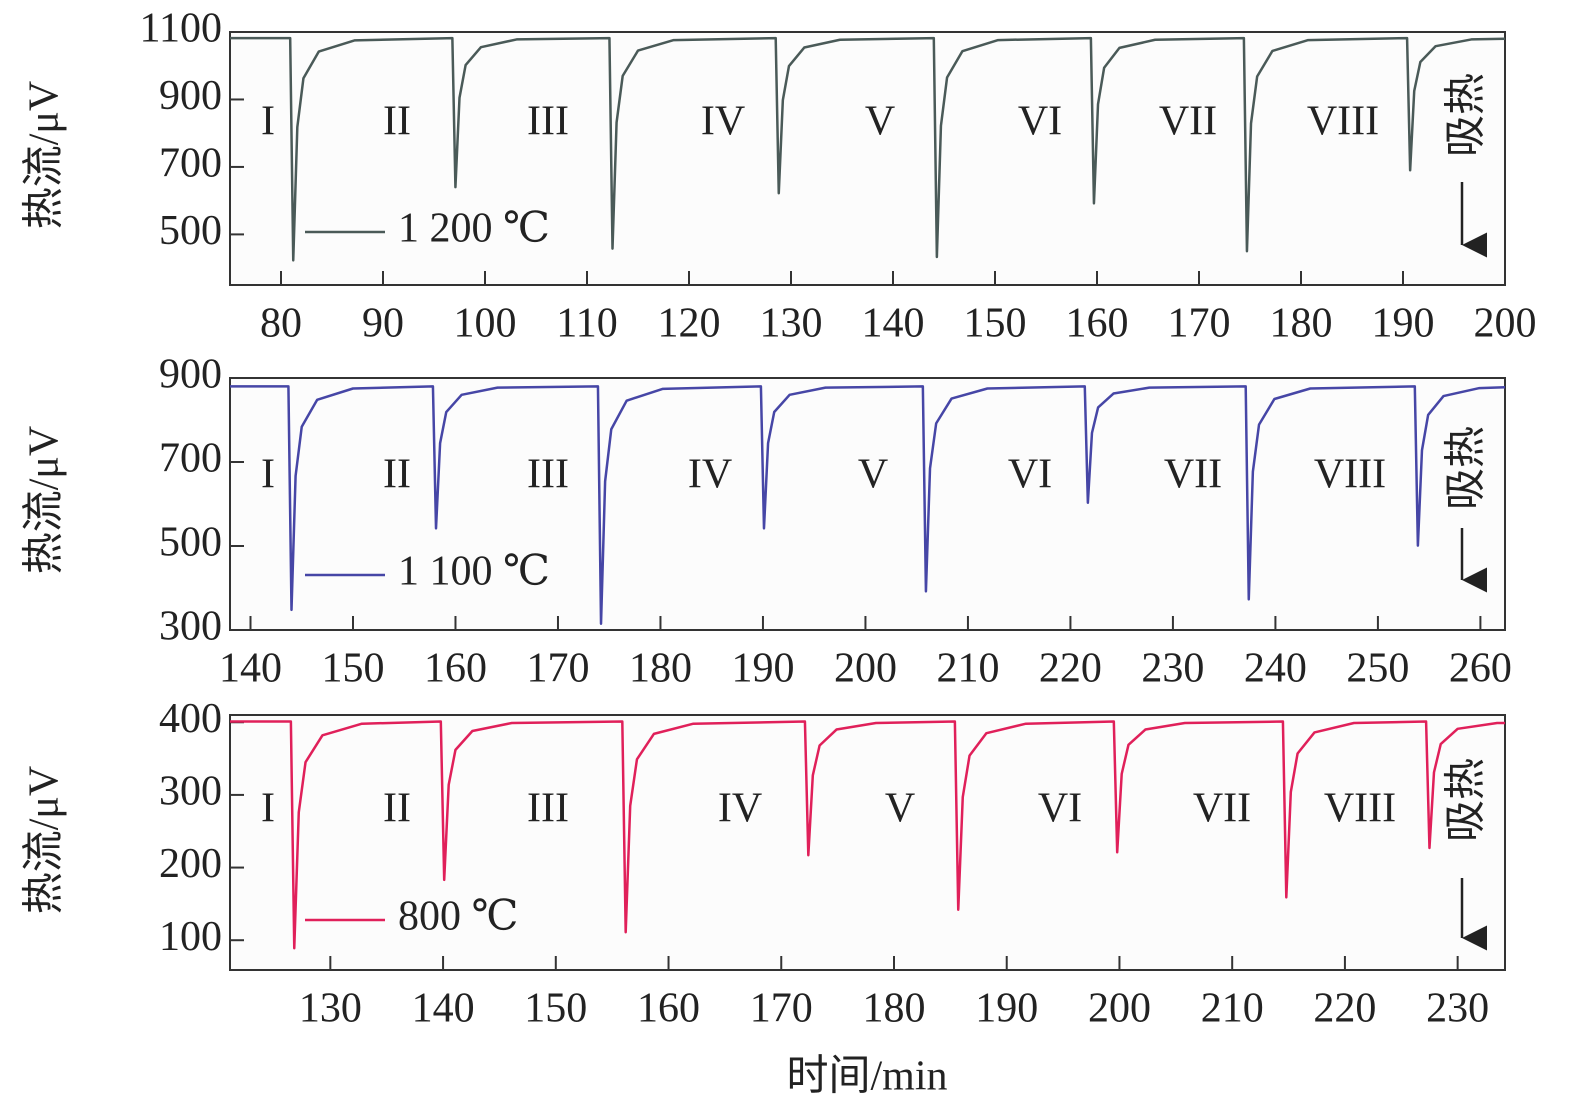  Describe the element at coordinates (689, 324) in the screenshot. I see `x-tick-label: 120` at that location.